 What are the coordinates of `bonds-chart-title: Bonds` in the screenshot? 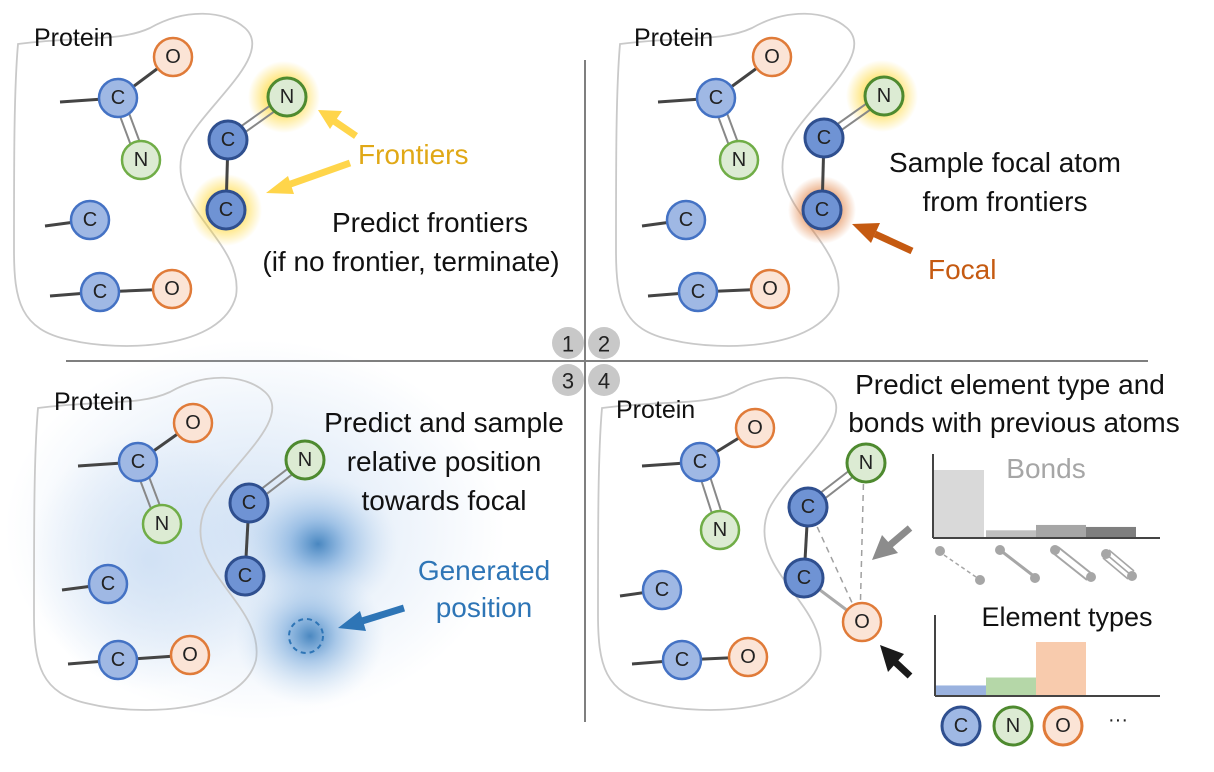 It's located at (1045, 468).